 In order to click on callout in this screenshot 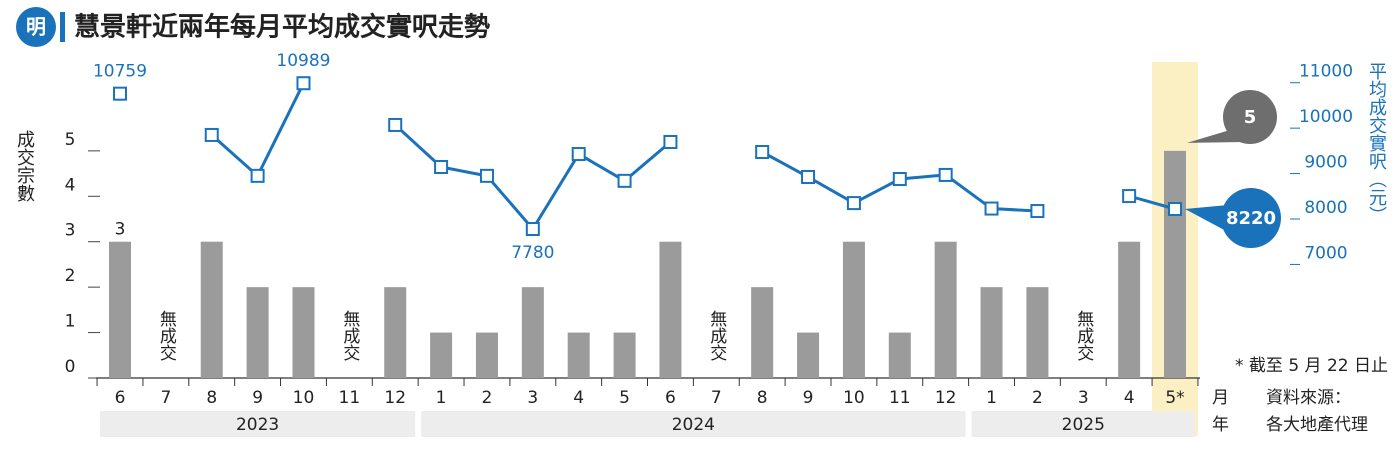, I will do `click(1250, 117)`.